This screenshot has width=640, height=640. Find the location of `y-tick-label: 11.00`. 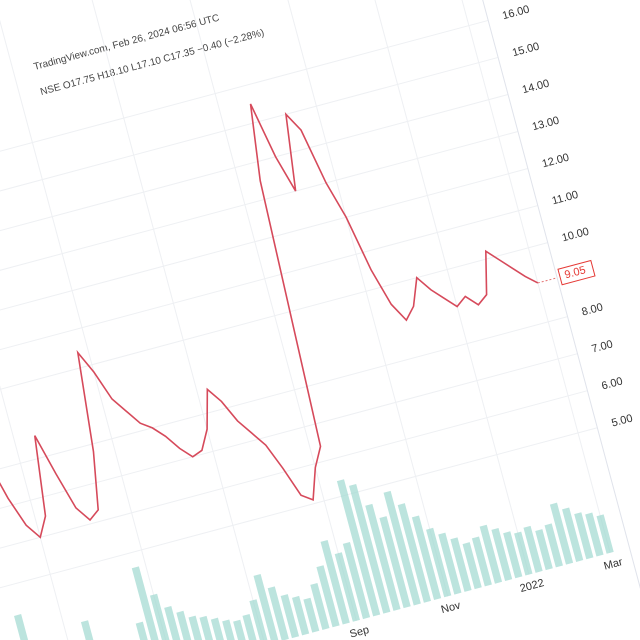

y-tick-label: 11.00 is located at coordinates (565, 198).